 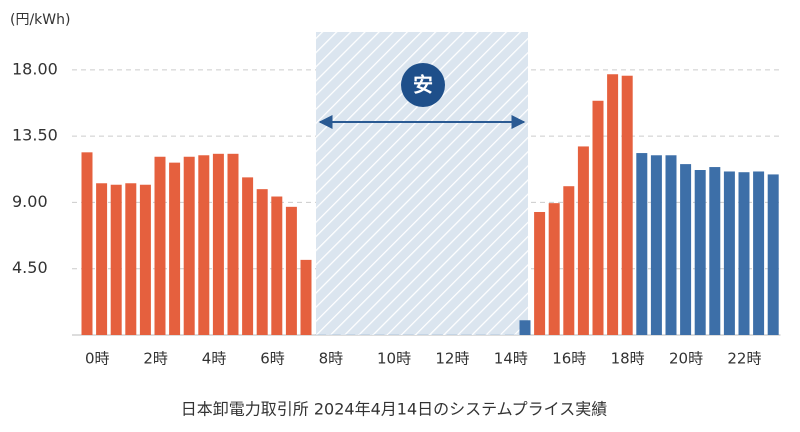 I want to click on y-tick-label: 18.00, so click(x=35, y=68).